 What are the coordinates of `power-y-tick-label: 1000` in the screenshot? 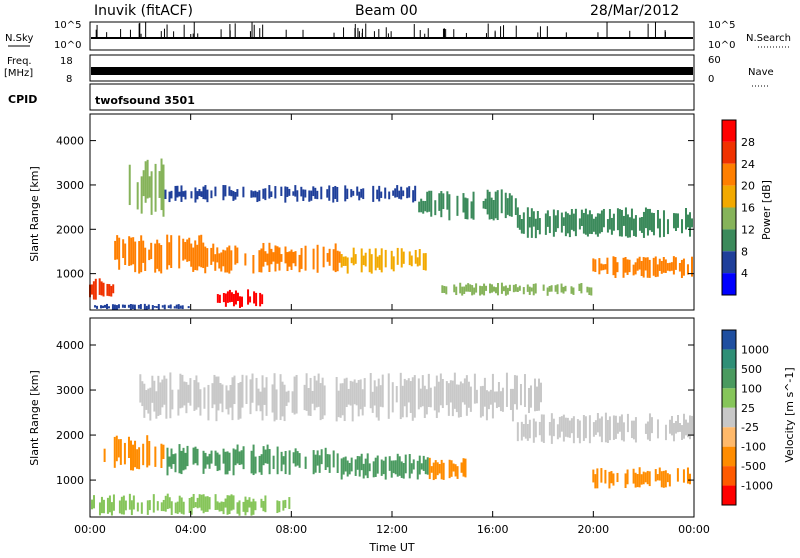 It's located at (70, 274).